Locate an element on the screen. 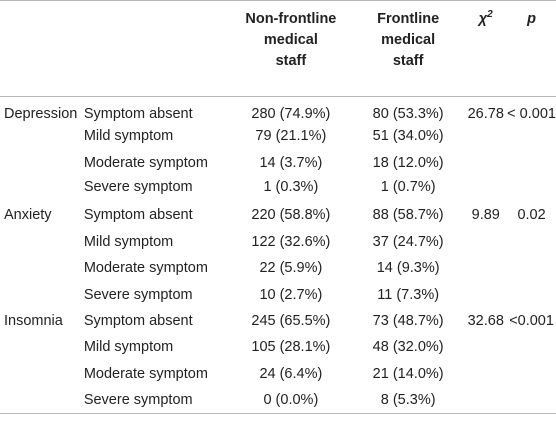  table-row: Moderate symptom 22 (5.9%) 14 (9.3%) is located at coordinates (278, 268).